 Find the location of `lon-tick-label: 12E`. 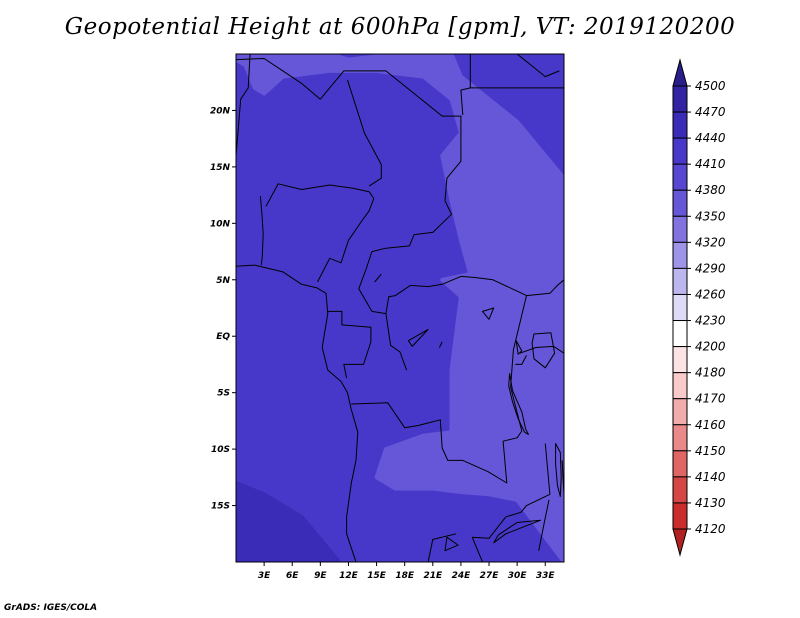

lon-tick-label: 12E is located at coordinates (349, 576).